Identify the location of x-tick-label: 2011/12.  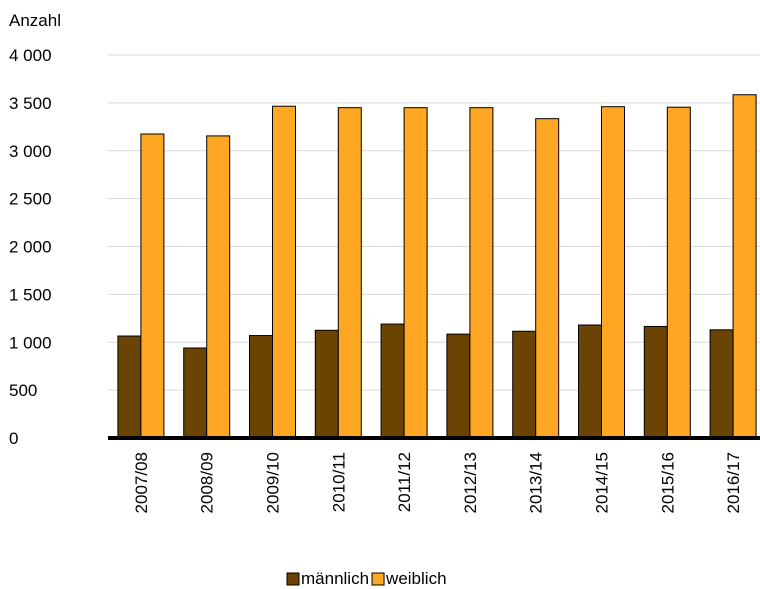
(404, 482).